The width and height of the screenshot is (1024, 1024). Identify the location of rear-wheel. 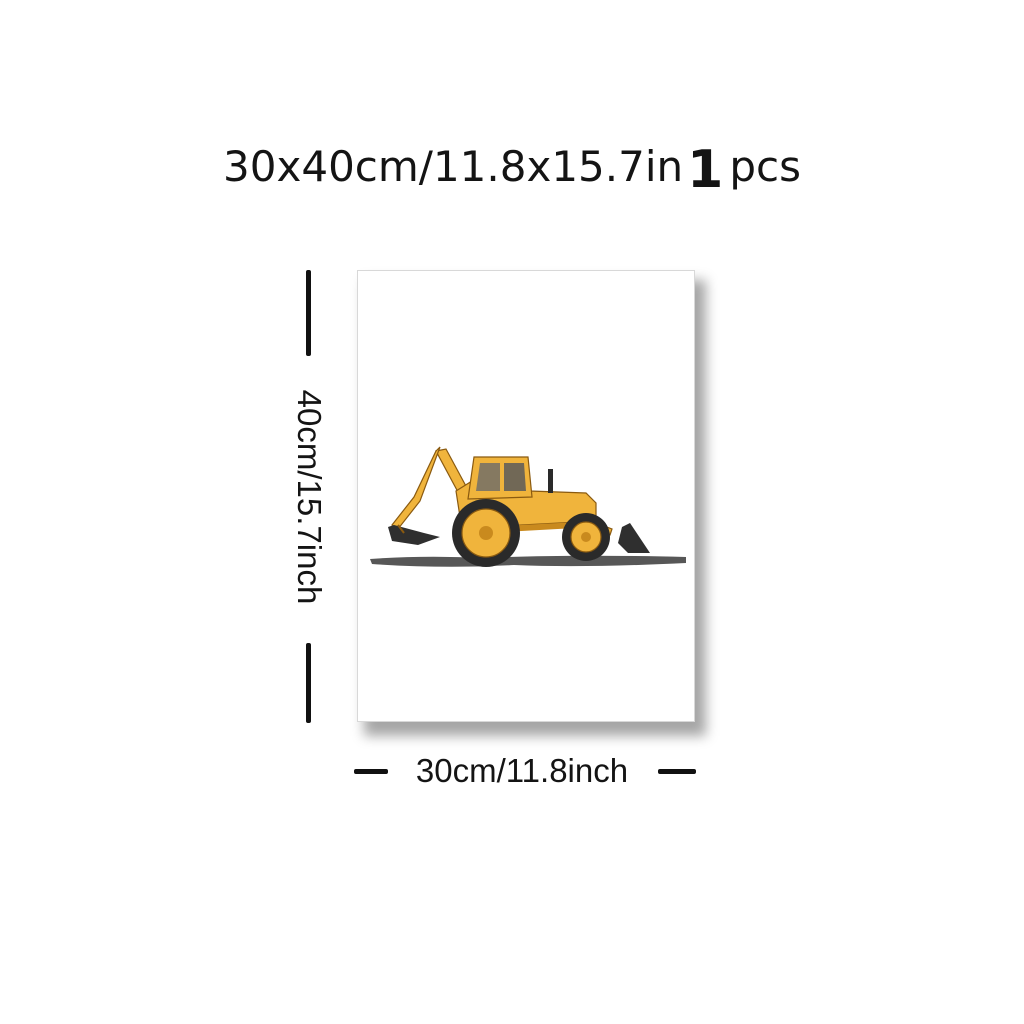
(486, 533).